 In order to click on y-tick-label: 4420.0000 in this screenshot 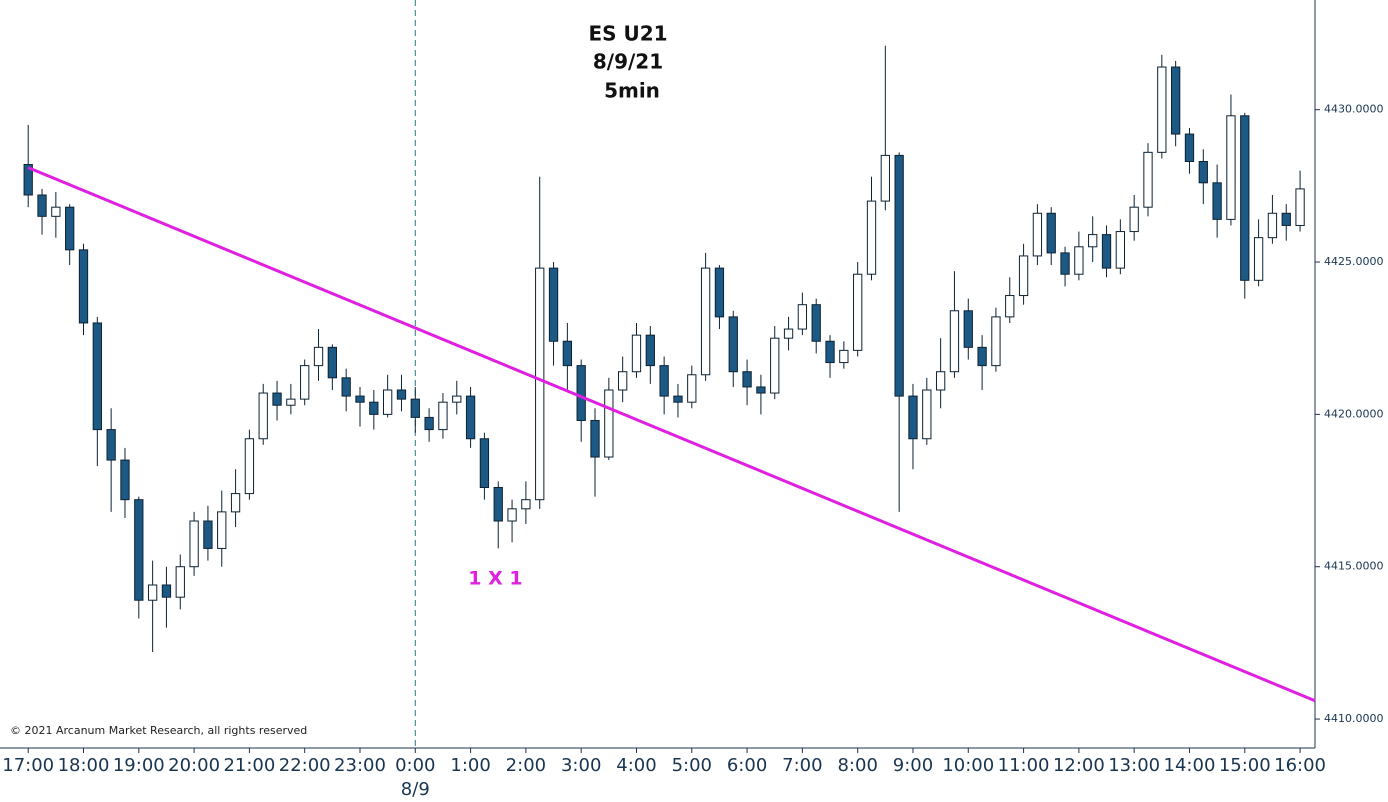, I will do `click(1354, 413)`.